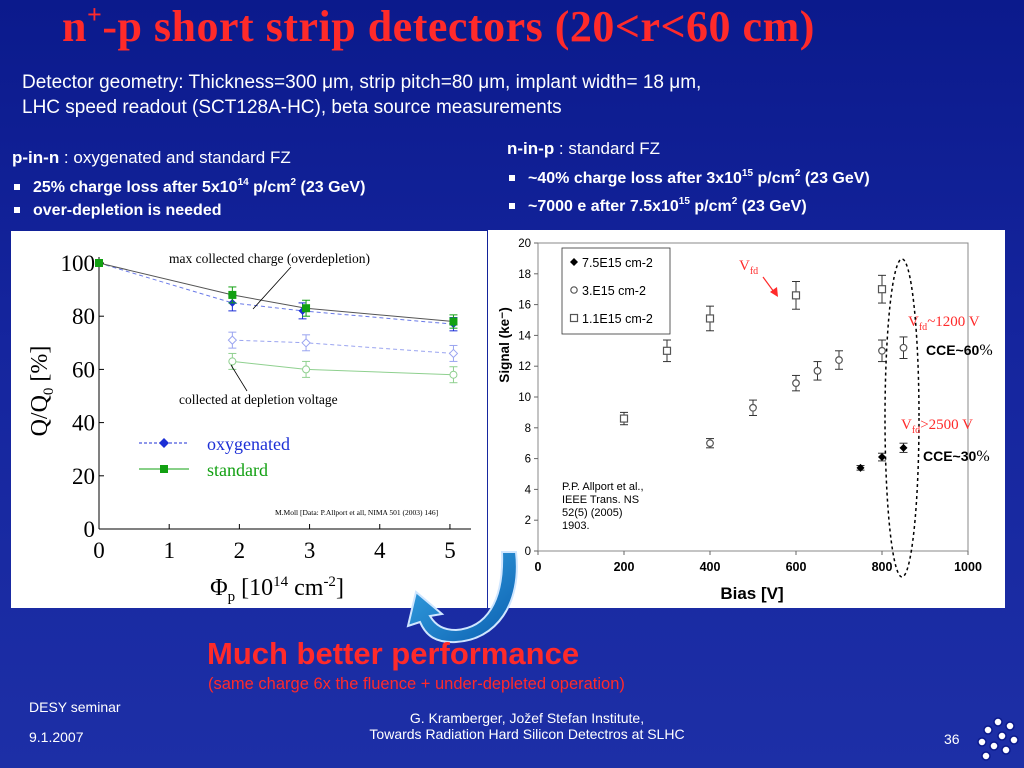 Image resolution: width=1024 pixels, height=768 pixels. What do you see at coordinates (528, 521) in the screenshot?
I see `y-tick-label: 2` at bounding box center [528, 521].